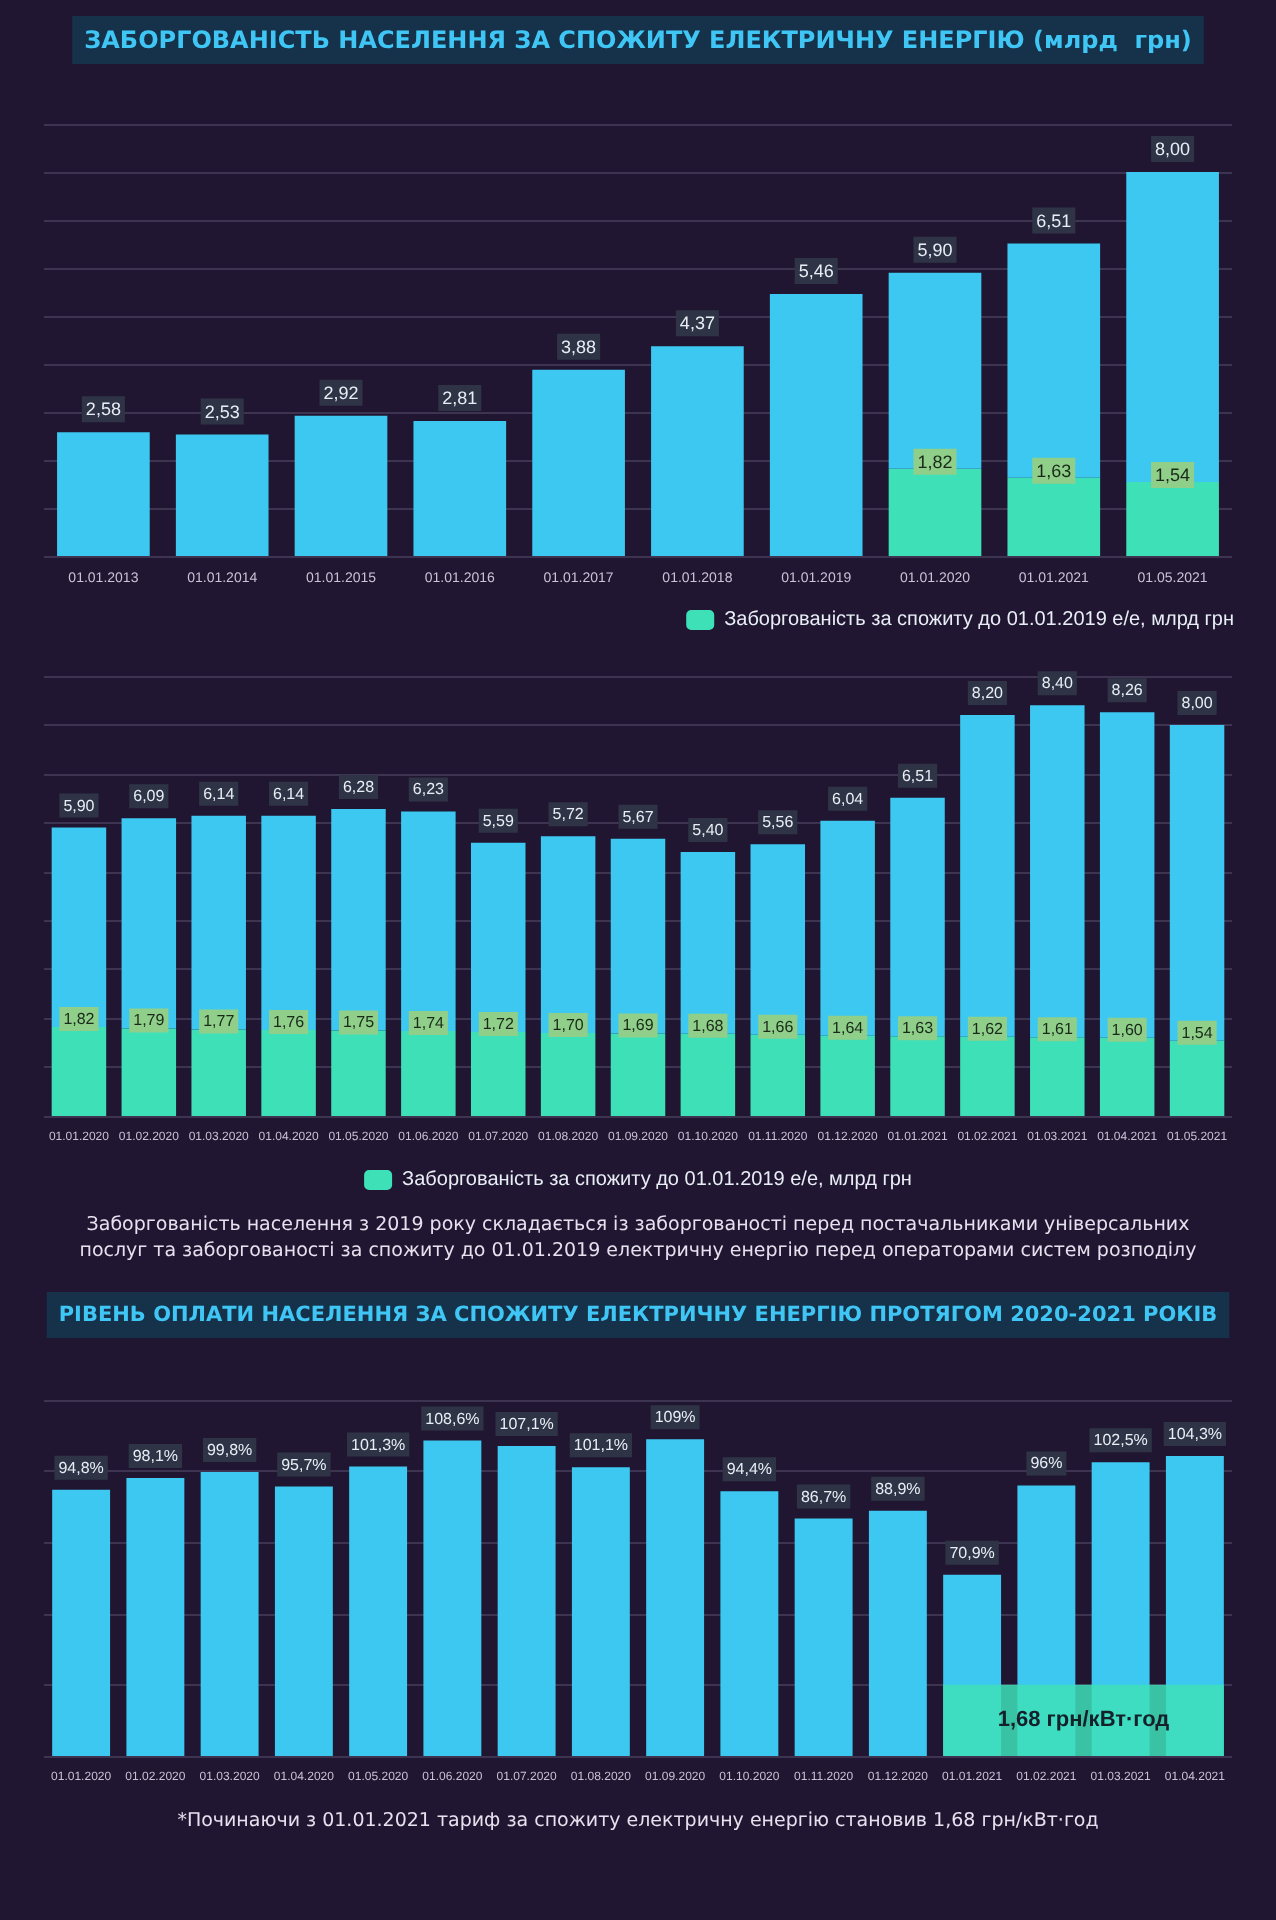 Image resolution: width=1276 pixels, height=1920 pixels. What do you see at coordinates (638, 40) in the screenshot?
I see `chart-title: ЗАБОРГОВАНІСТЬ НАСЕЛЕННЯ ЗА СПОЖИТУ ЕЛЕКТРИЧНУ ЕНЕРГІЮ (млрд грн)` at bounding box center [638, 40].